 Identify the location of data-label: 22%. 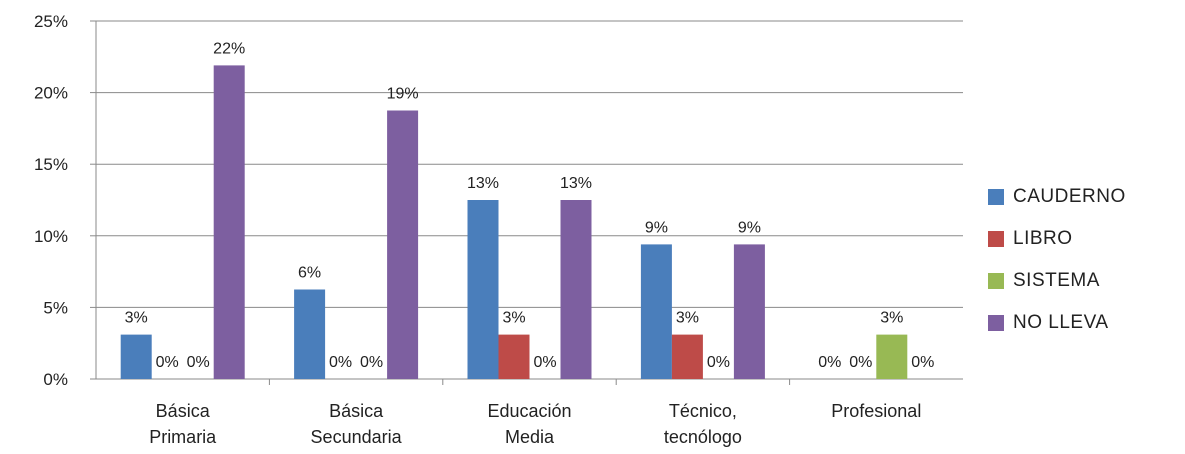
(229, 48).